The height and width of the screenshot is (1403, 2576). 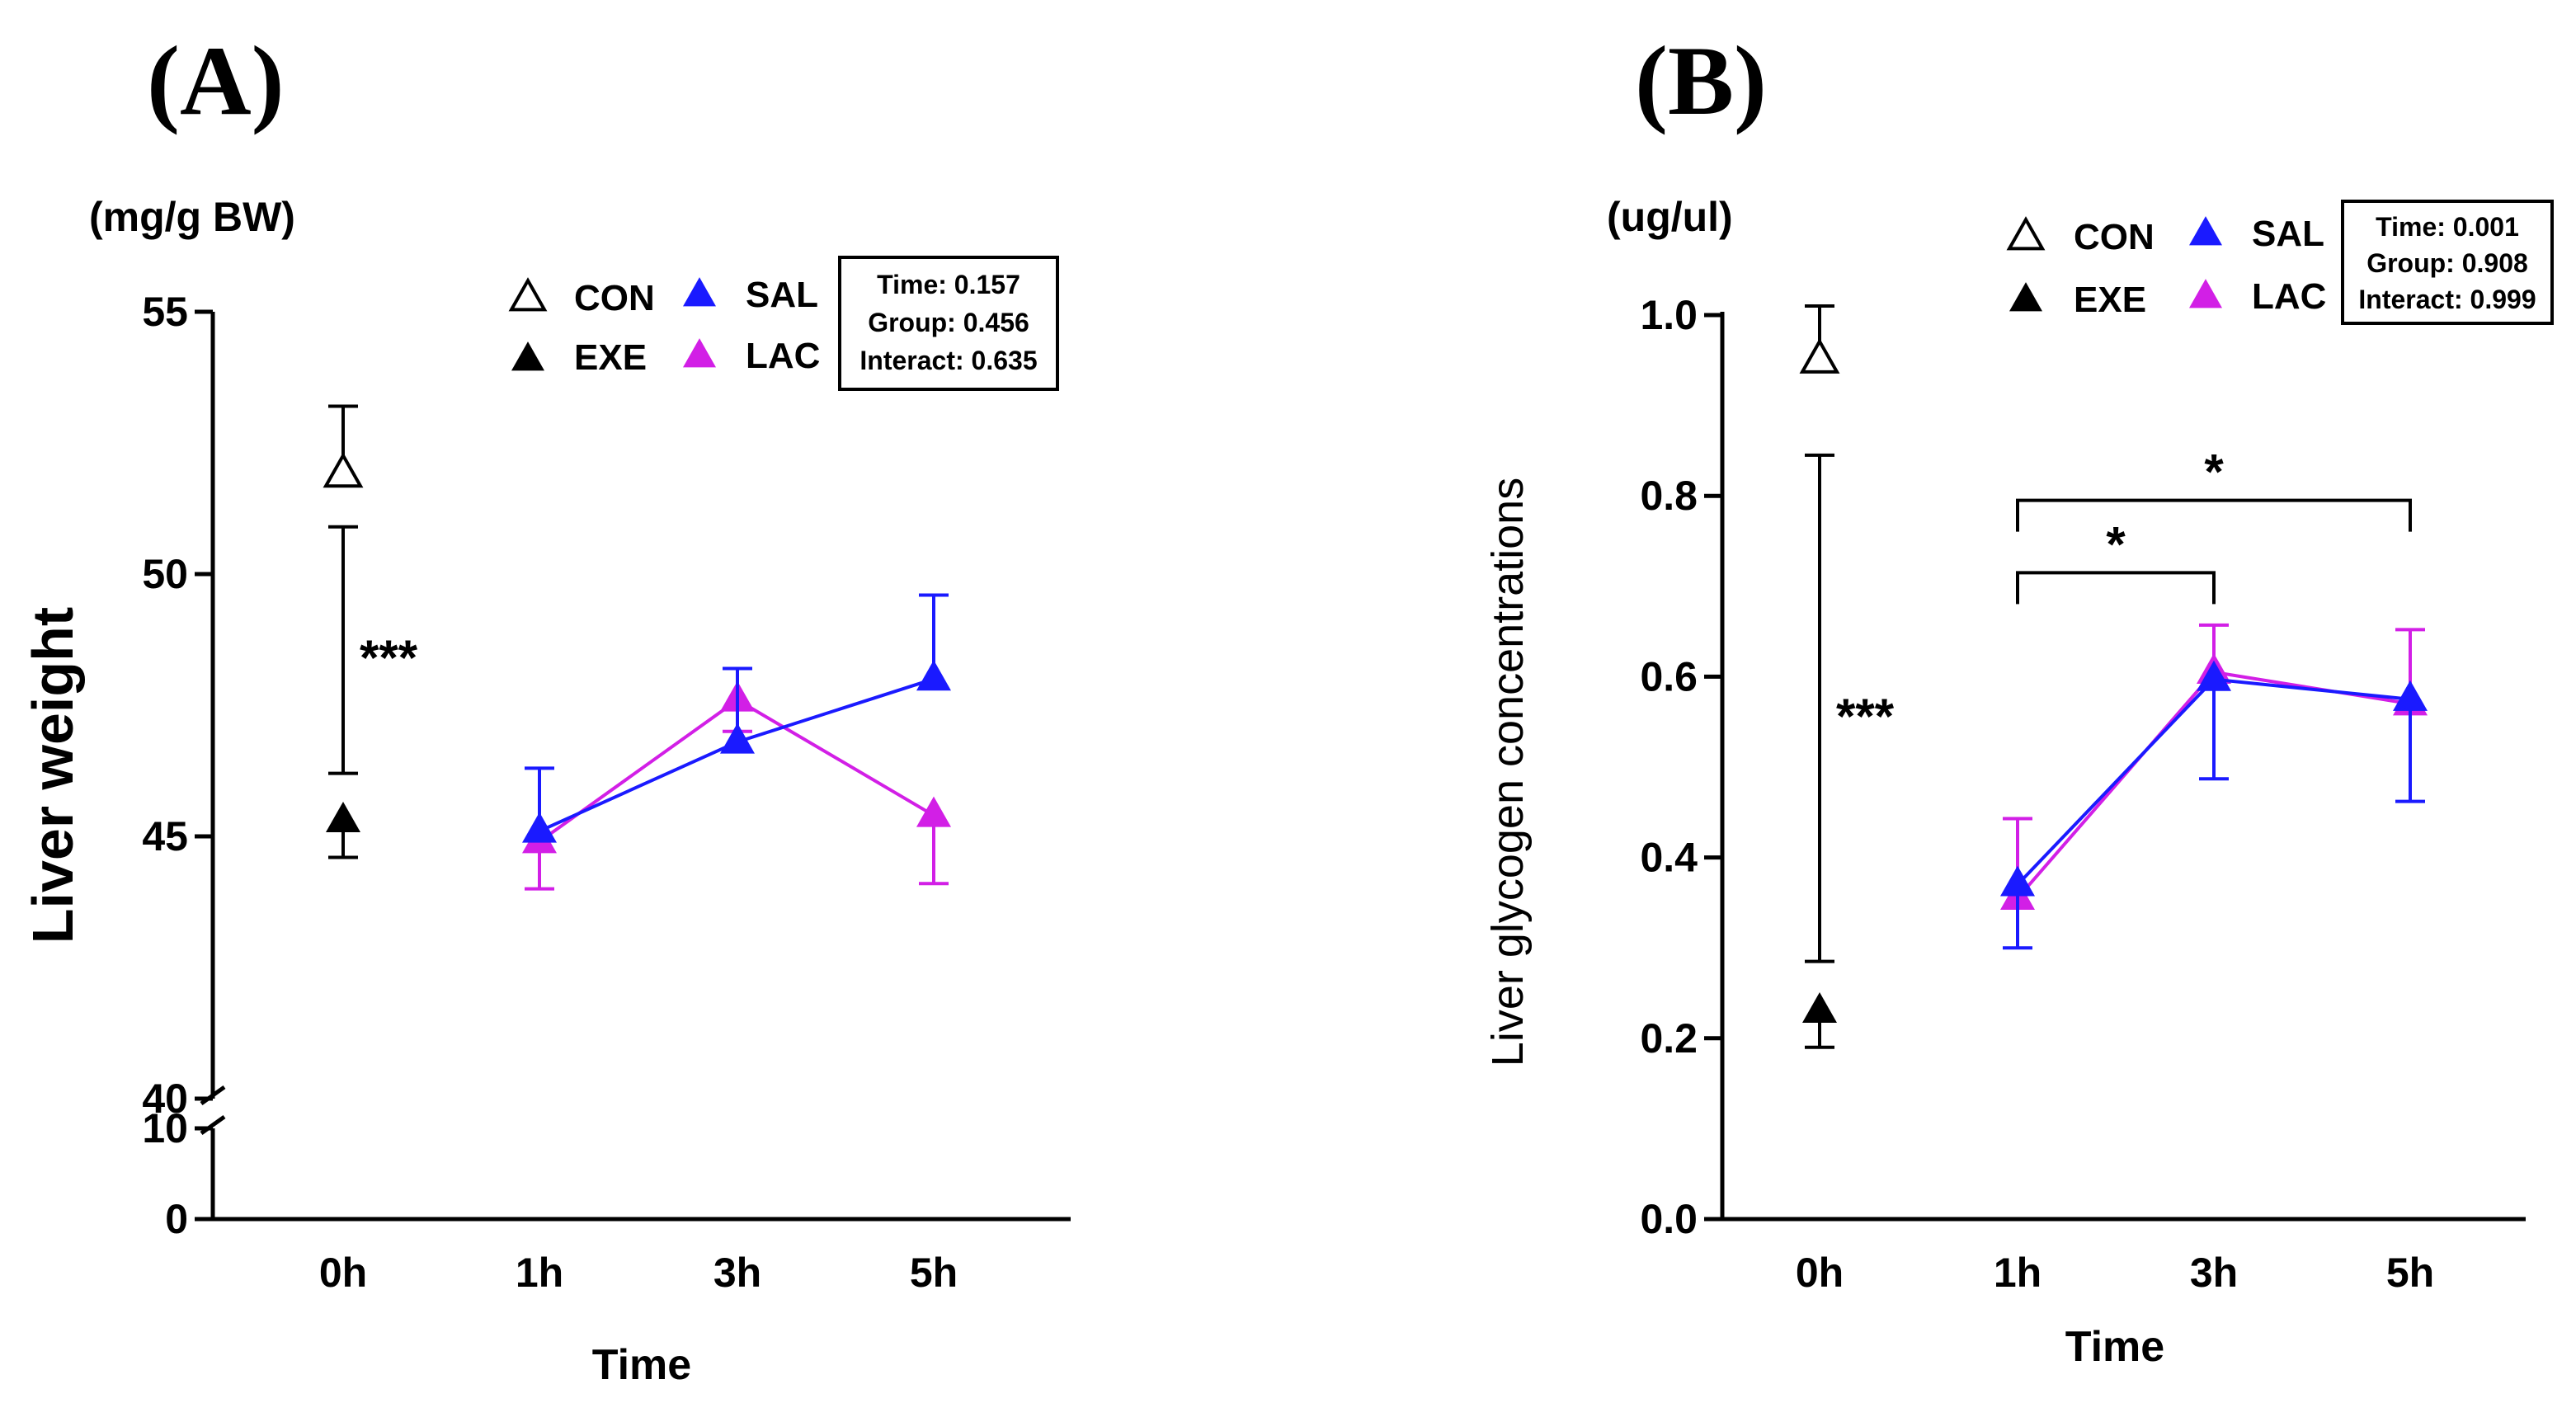 I want to click on y-tick-label: 45, so click(x=165, y=836).